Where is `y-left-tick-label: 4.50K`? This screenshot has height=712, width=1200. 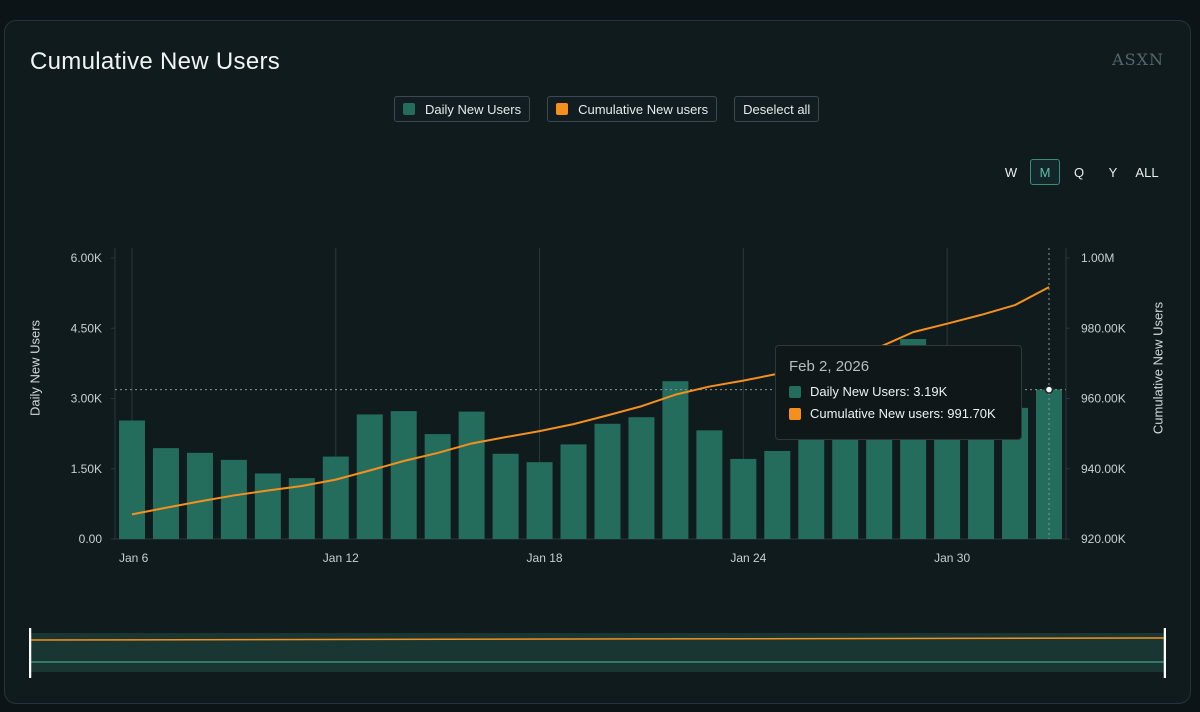
y-left-tick-label: 4.50K is located at coordinates (86, 328).